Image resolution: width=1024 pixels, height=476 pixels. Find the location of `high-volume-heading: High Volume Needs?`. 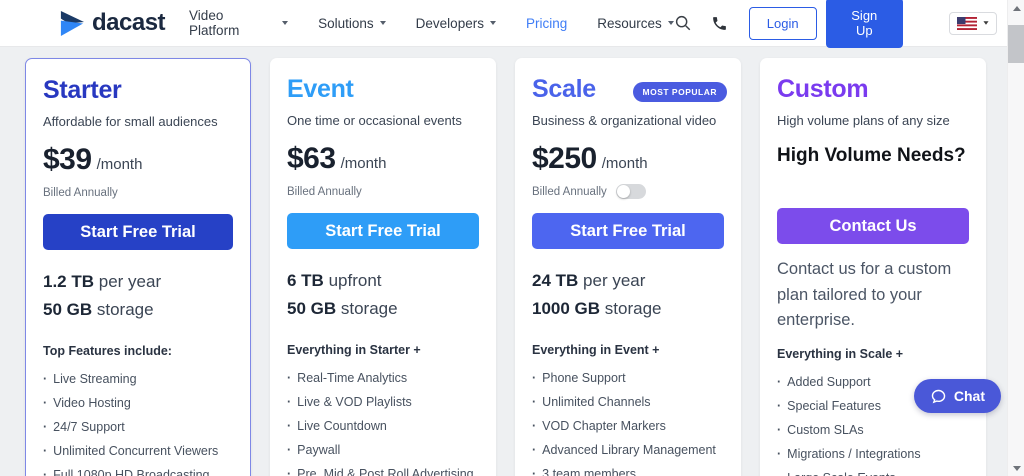

high-volume-heading: High Volume Needs? is located at coordinates (871, 155).